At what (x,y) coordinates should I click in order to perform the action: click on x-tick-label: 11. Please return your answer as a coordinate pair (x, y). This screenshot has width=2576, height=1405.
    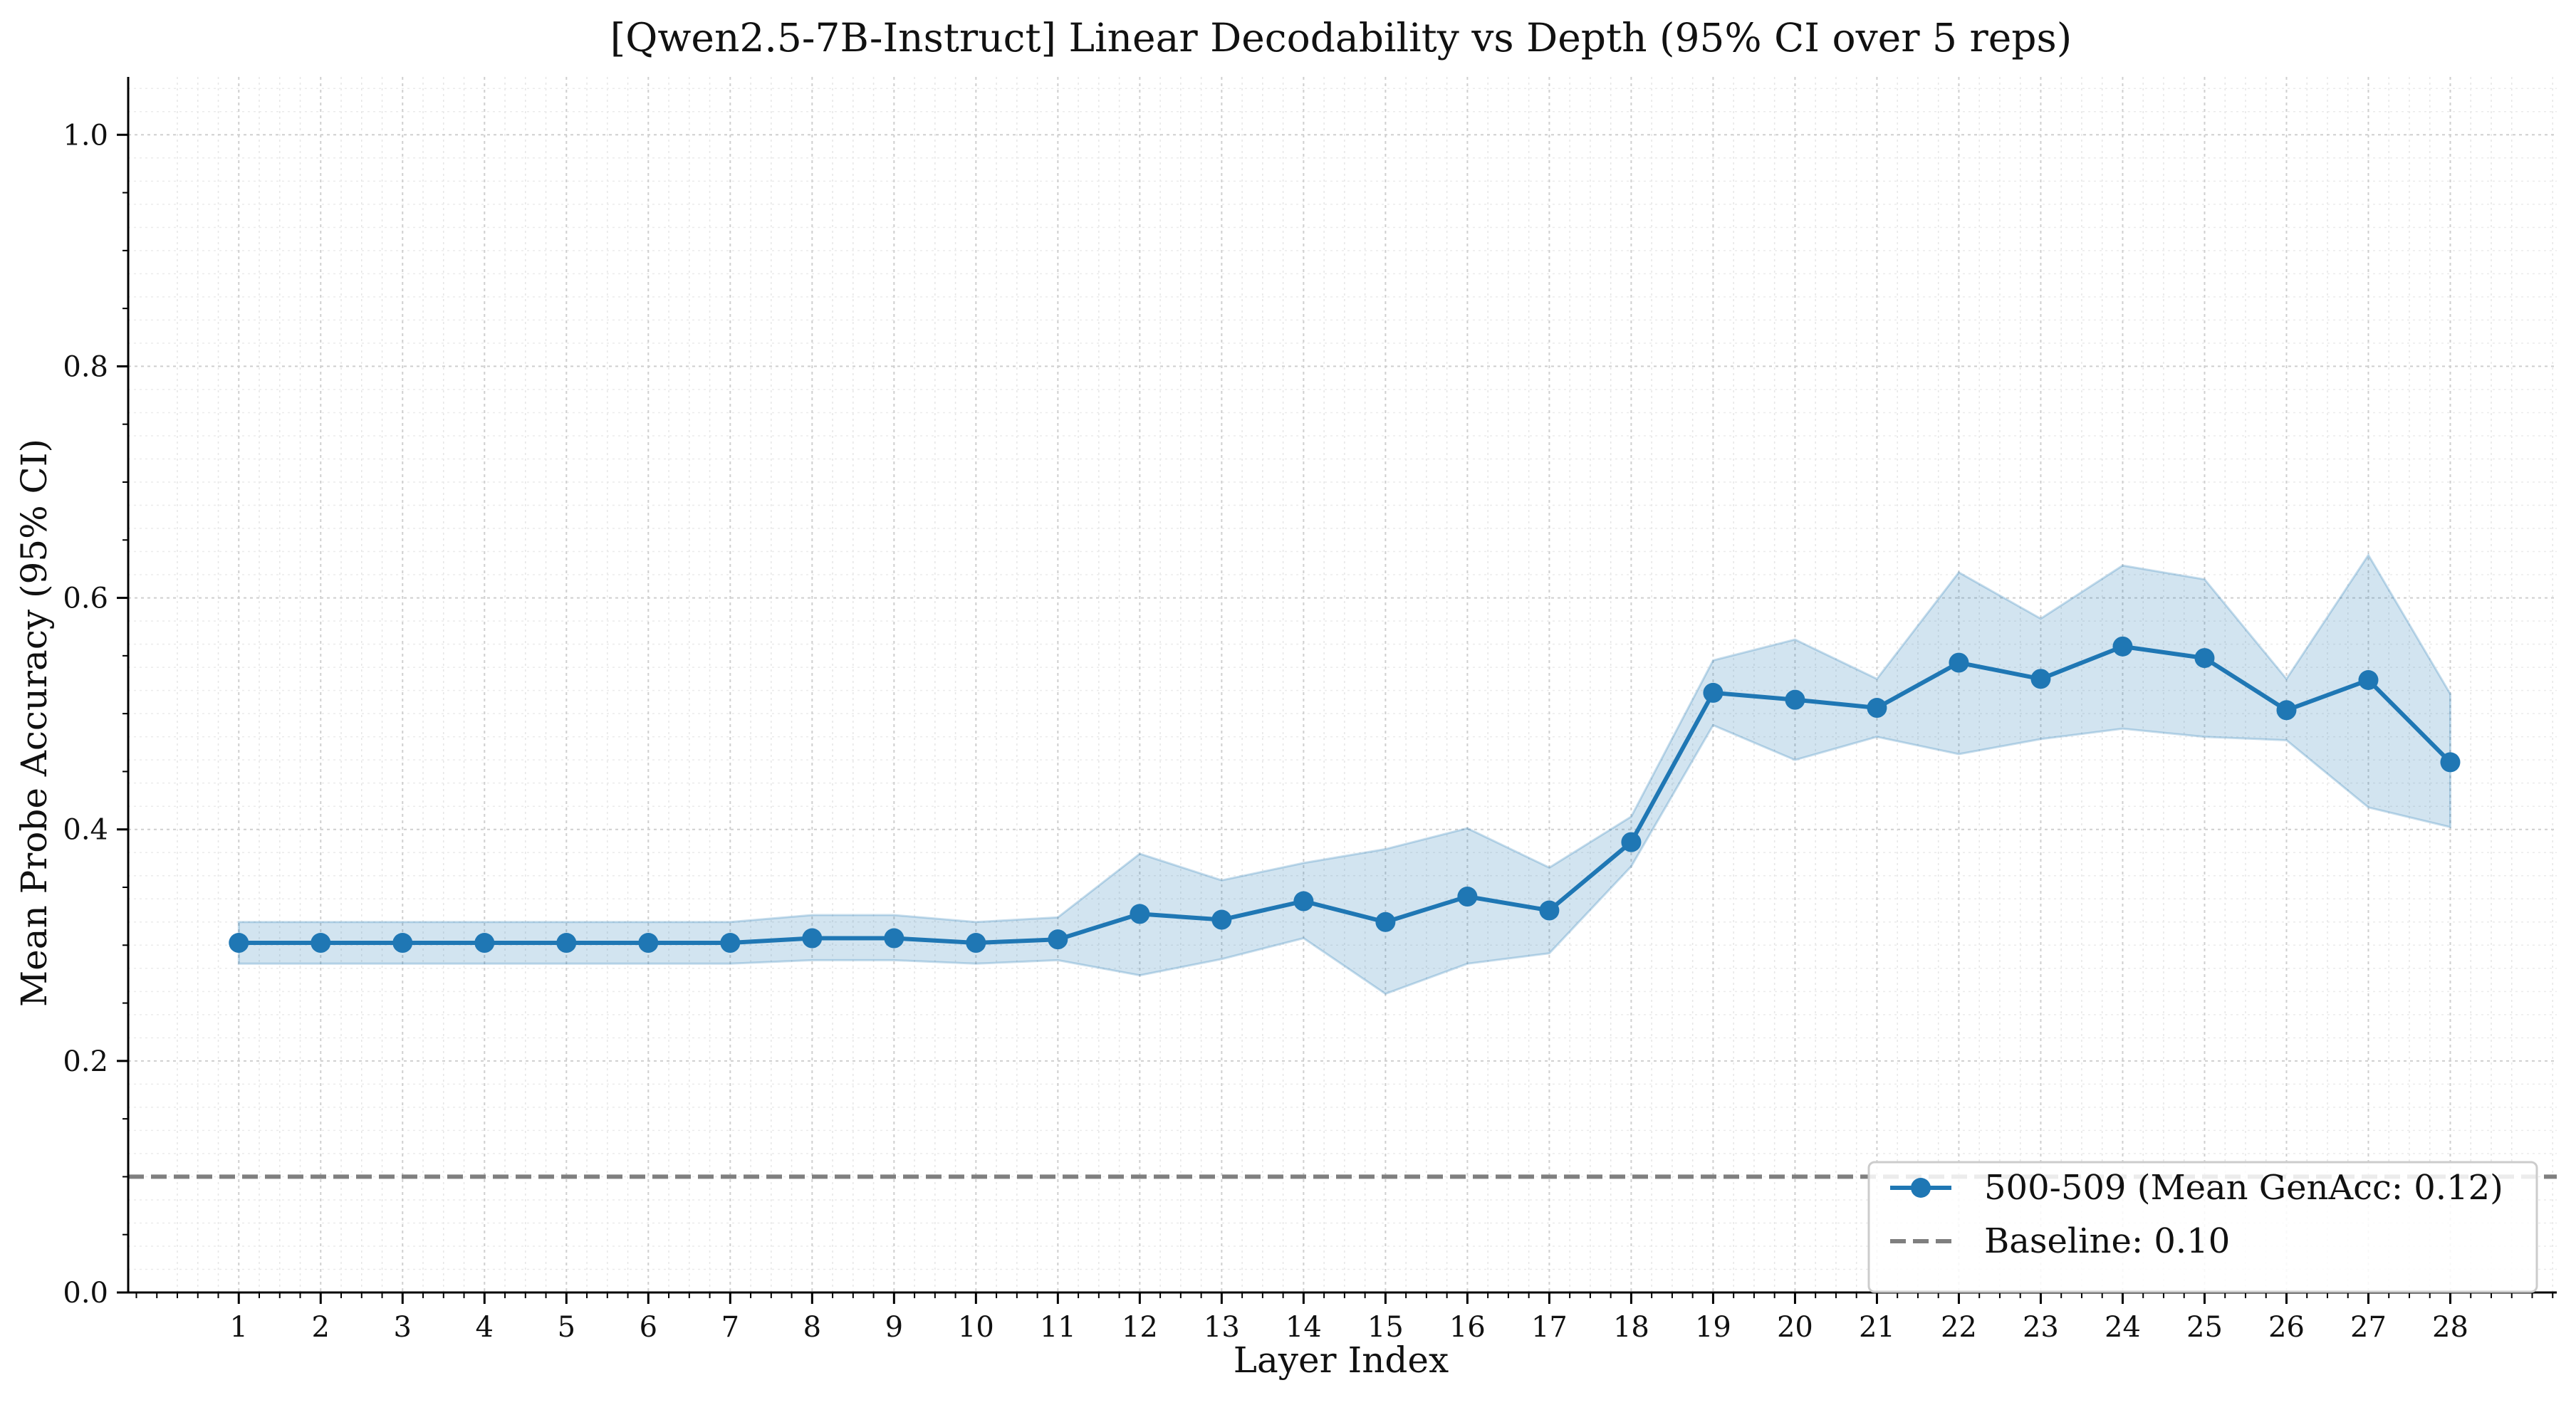
    Looking at the image, I should click on (1058, 1327).